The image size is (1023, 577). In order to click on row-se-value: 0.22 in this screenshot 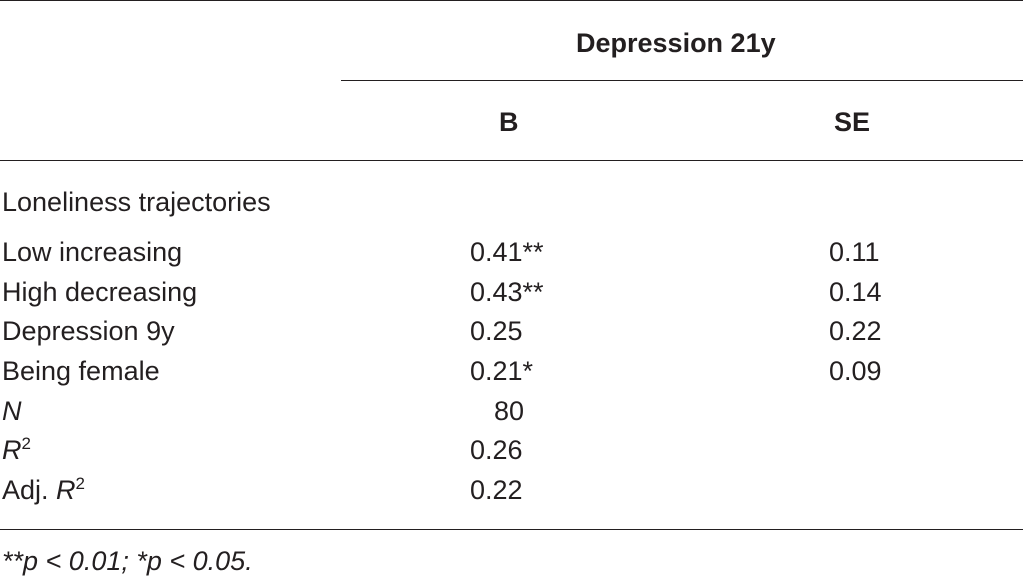, I will do `click(855, 331)`.